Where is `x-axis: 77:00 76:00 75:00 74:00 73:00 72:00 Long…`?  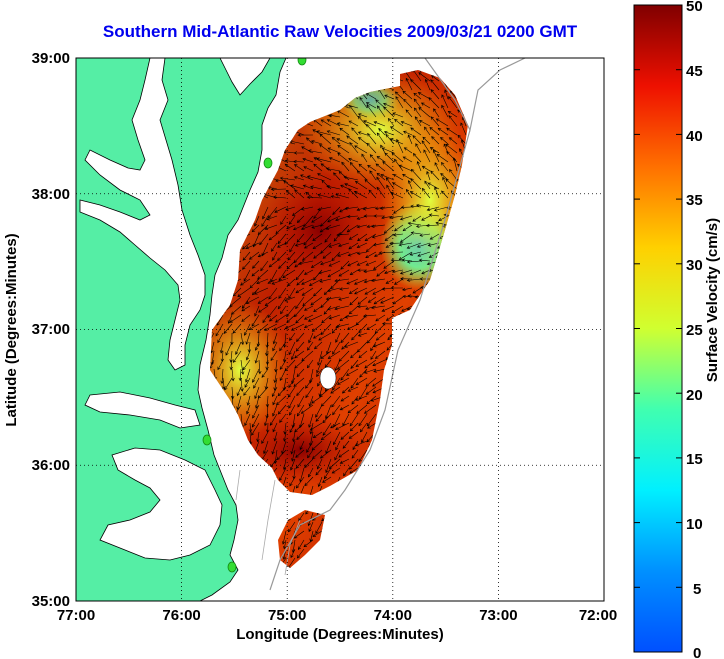 x-axis: 77:00 76:00 75:00 74:00 73:00 72:00 Long… is located at coordinates (337, 625).